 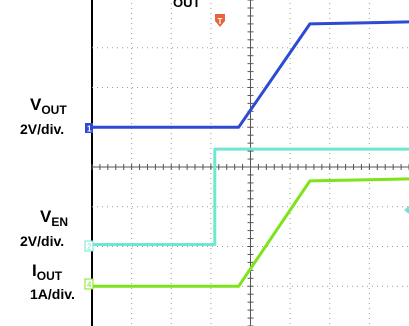 I want to click on svg-text: VOUT, so click(x=48, y=106).